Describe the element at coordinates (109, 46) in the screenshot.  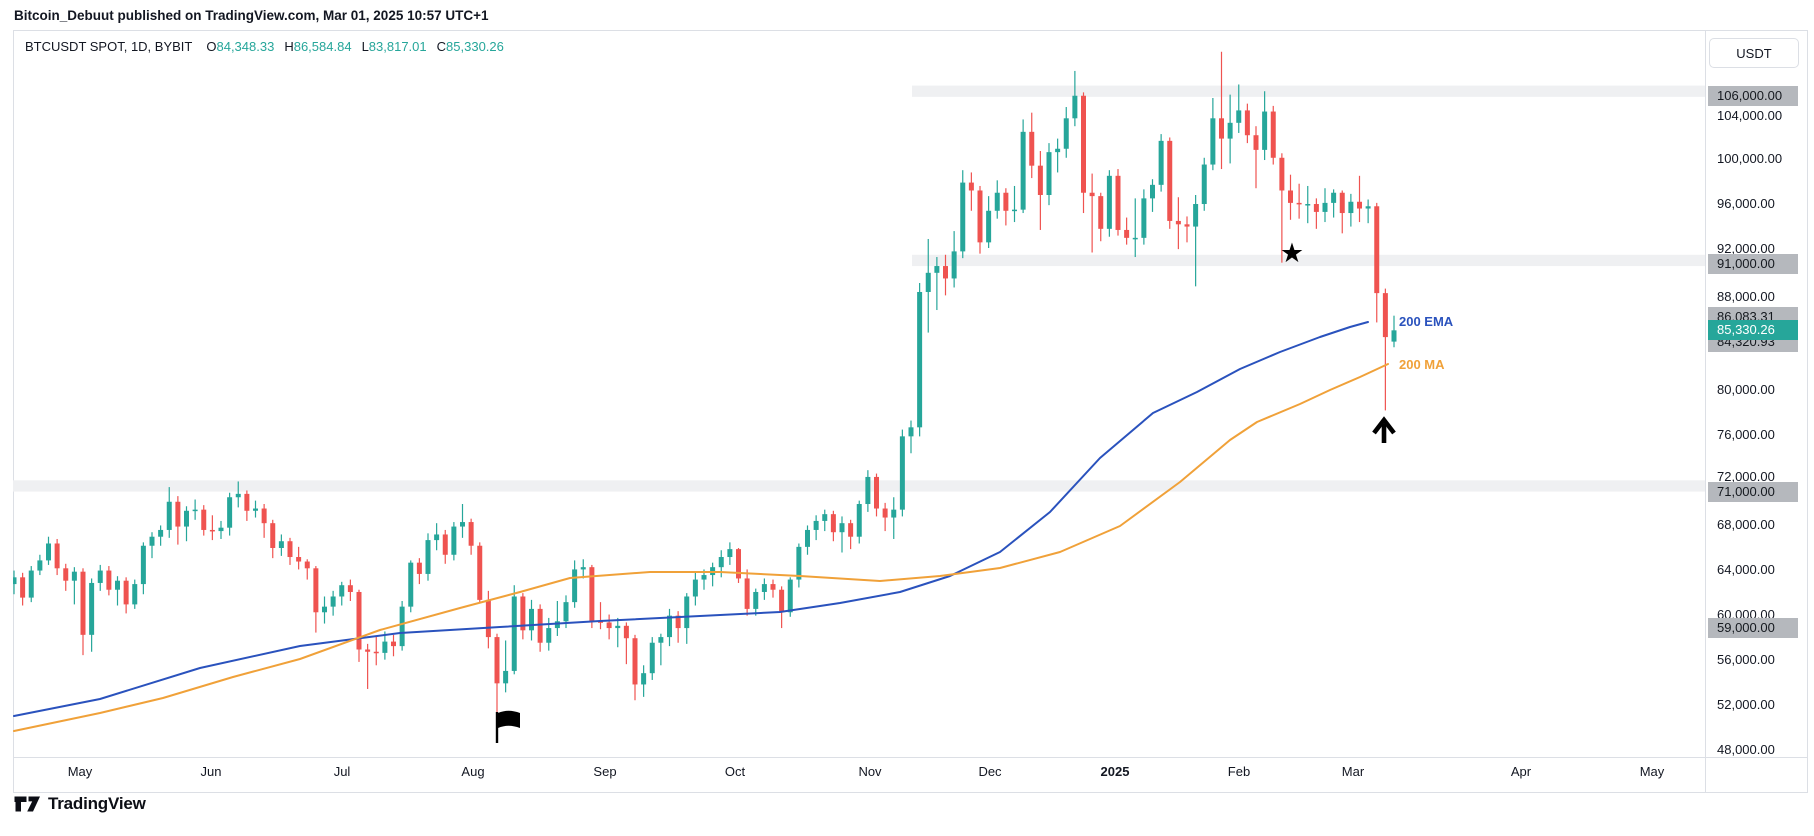
I see `symbol-title: BTCUSDT SPOT, 1D, BYBIT` at that location.